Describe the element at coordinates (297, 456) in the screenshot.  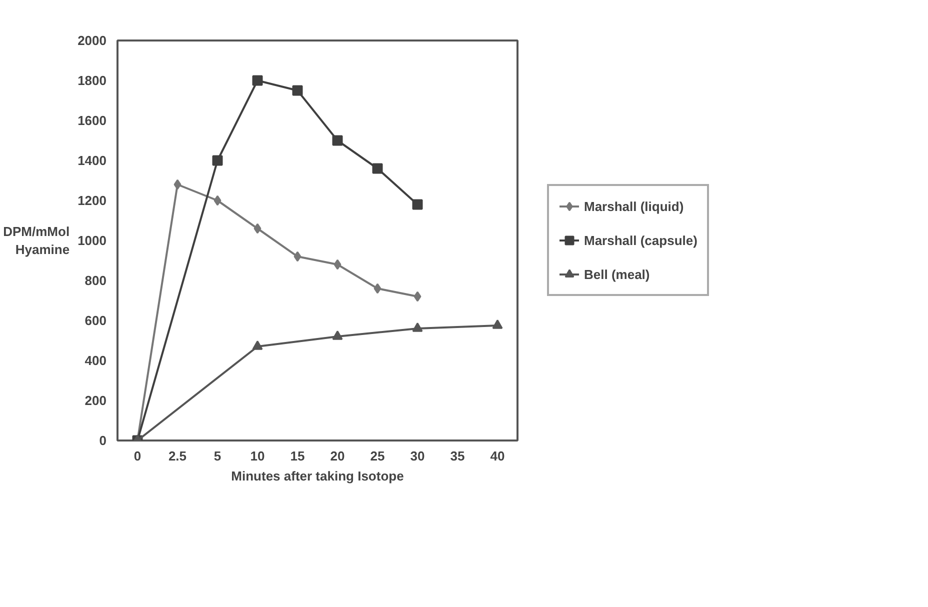
I see `x-tick-label: 15` at that location.